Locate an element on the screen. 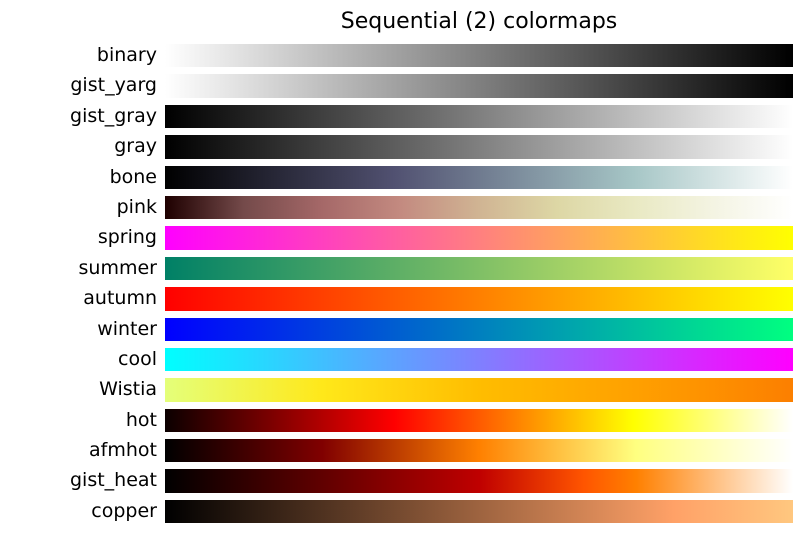 The width and height of the screenshot is (800, 543). colormap-label-gist_heat: gist_heat is located at coordinates (113, 480).